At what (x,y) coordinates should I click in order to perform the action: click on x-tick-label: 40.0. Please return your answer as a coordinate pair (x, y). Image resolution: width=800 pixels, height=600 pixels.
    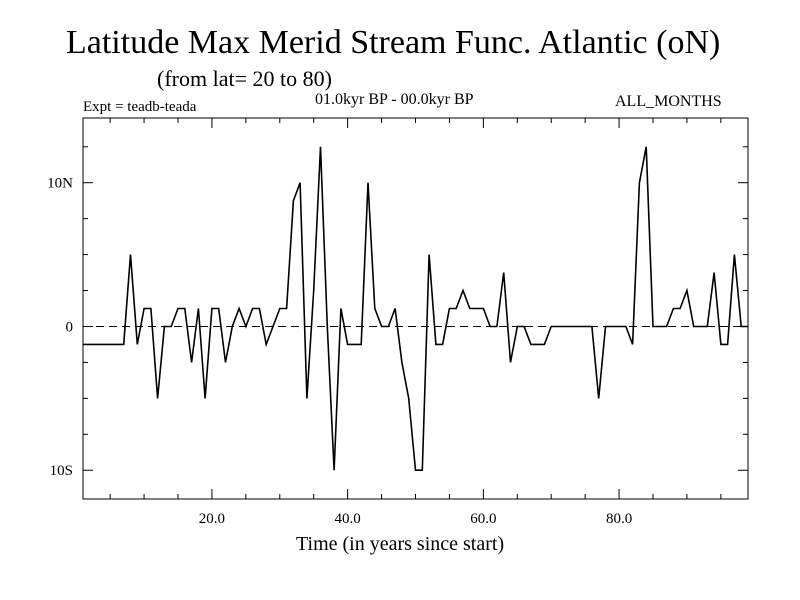
    Looking at the image, I should click on (348, 519).